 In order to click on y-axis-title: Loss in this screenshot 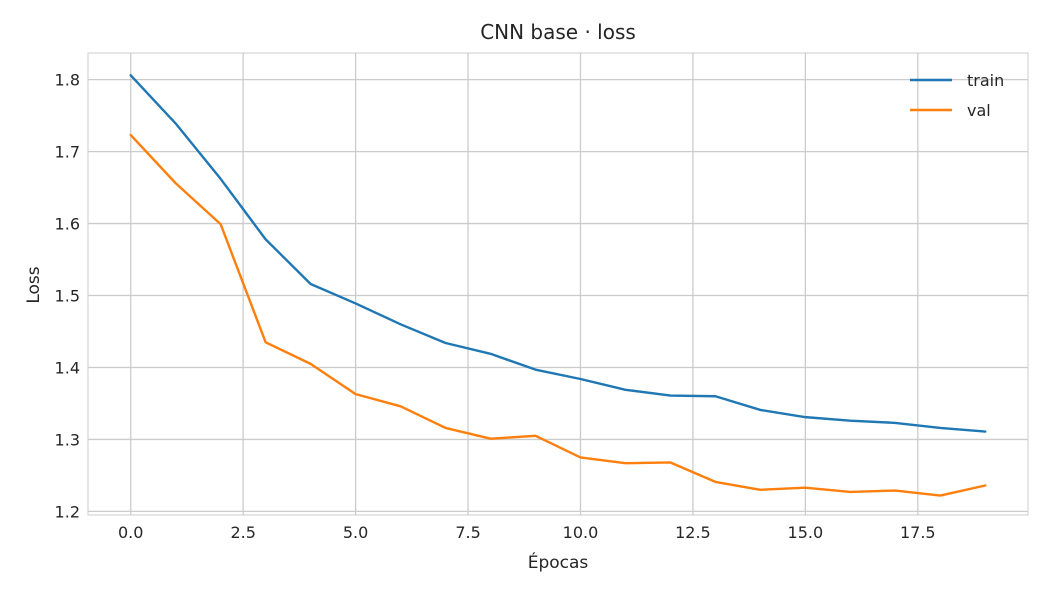, I will do `click(34, 284)`.